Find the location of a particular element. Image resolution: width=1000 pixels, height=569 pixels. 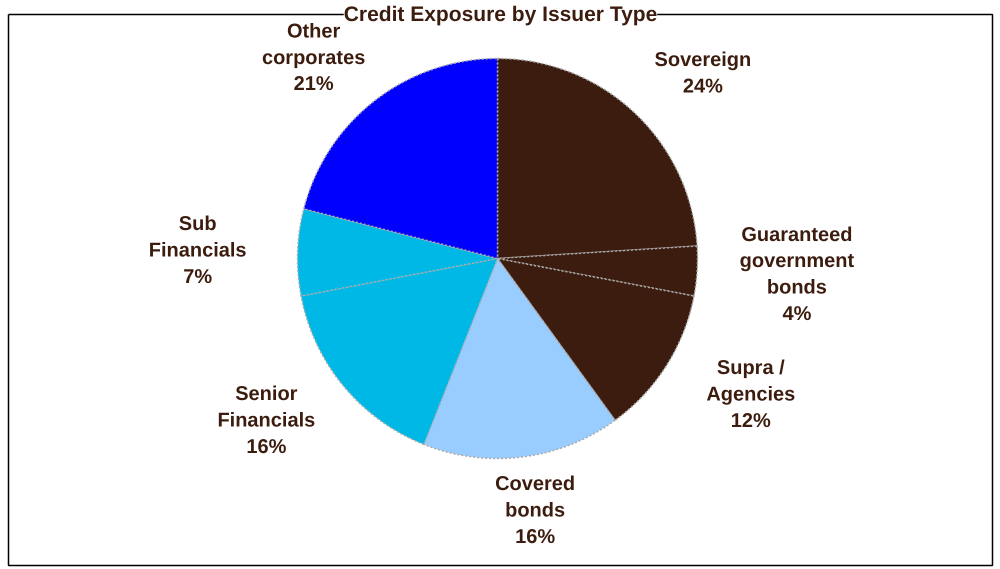

slice-label: Sub Financials is located at coordinates (197, 237).